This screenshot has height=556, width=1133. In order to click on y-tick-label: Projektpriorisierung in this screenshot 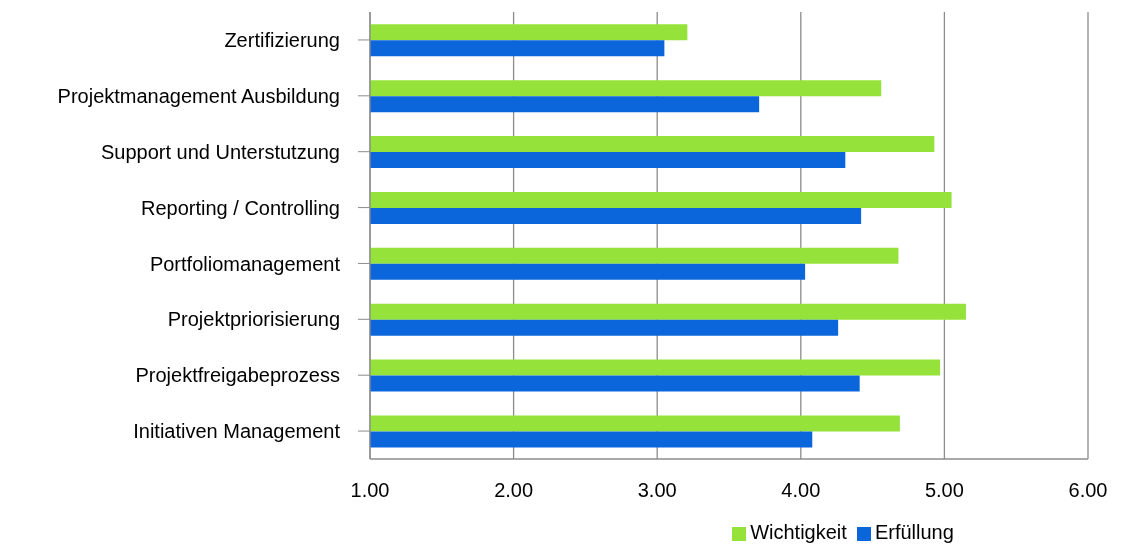, I will do `click(253, 319)`.